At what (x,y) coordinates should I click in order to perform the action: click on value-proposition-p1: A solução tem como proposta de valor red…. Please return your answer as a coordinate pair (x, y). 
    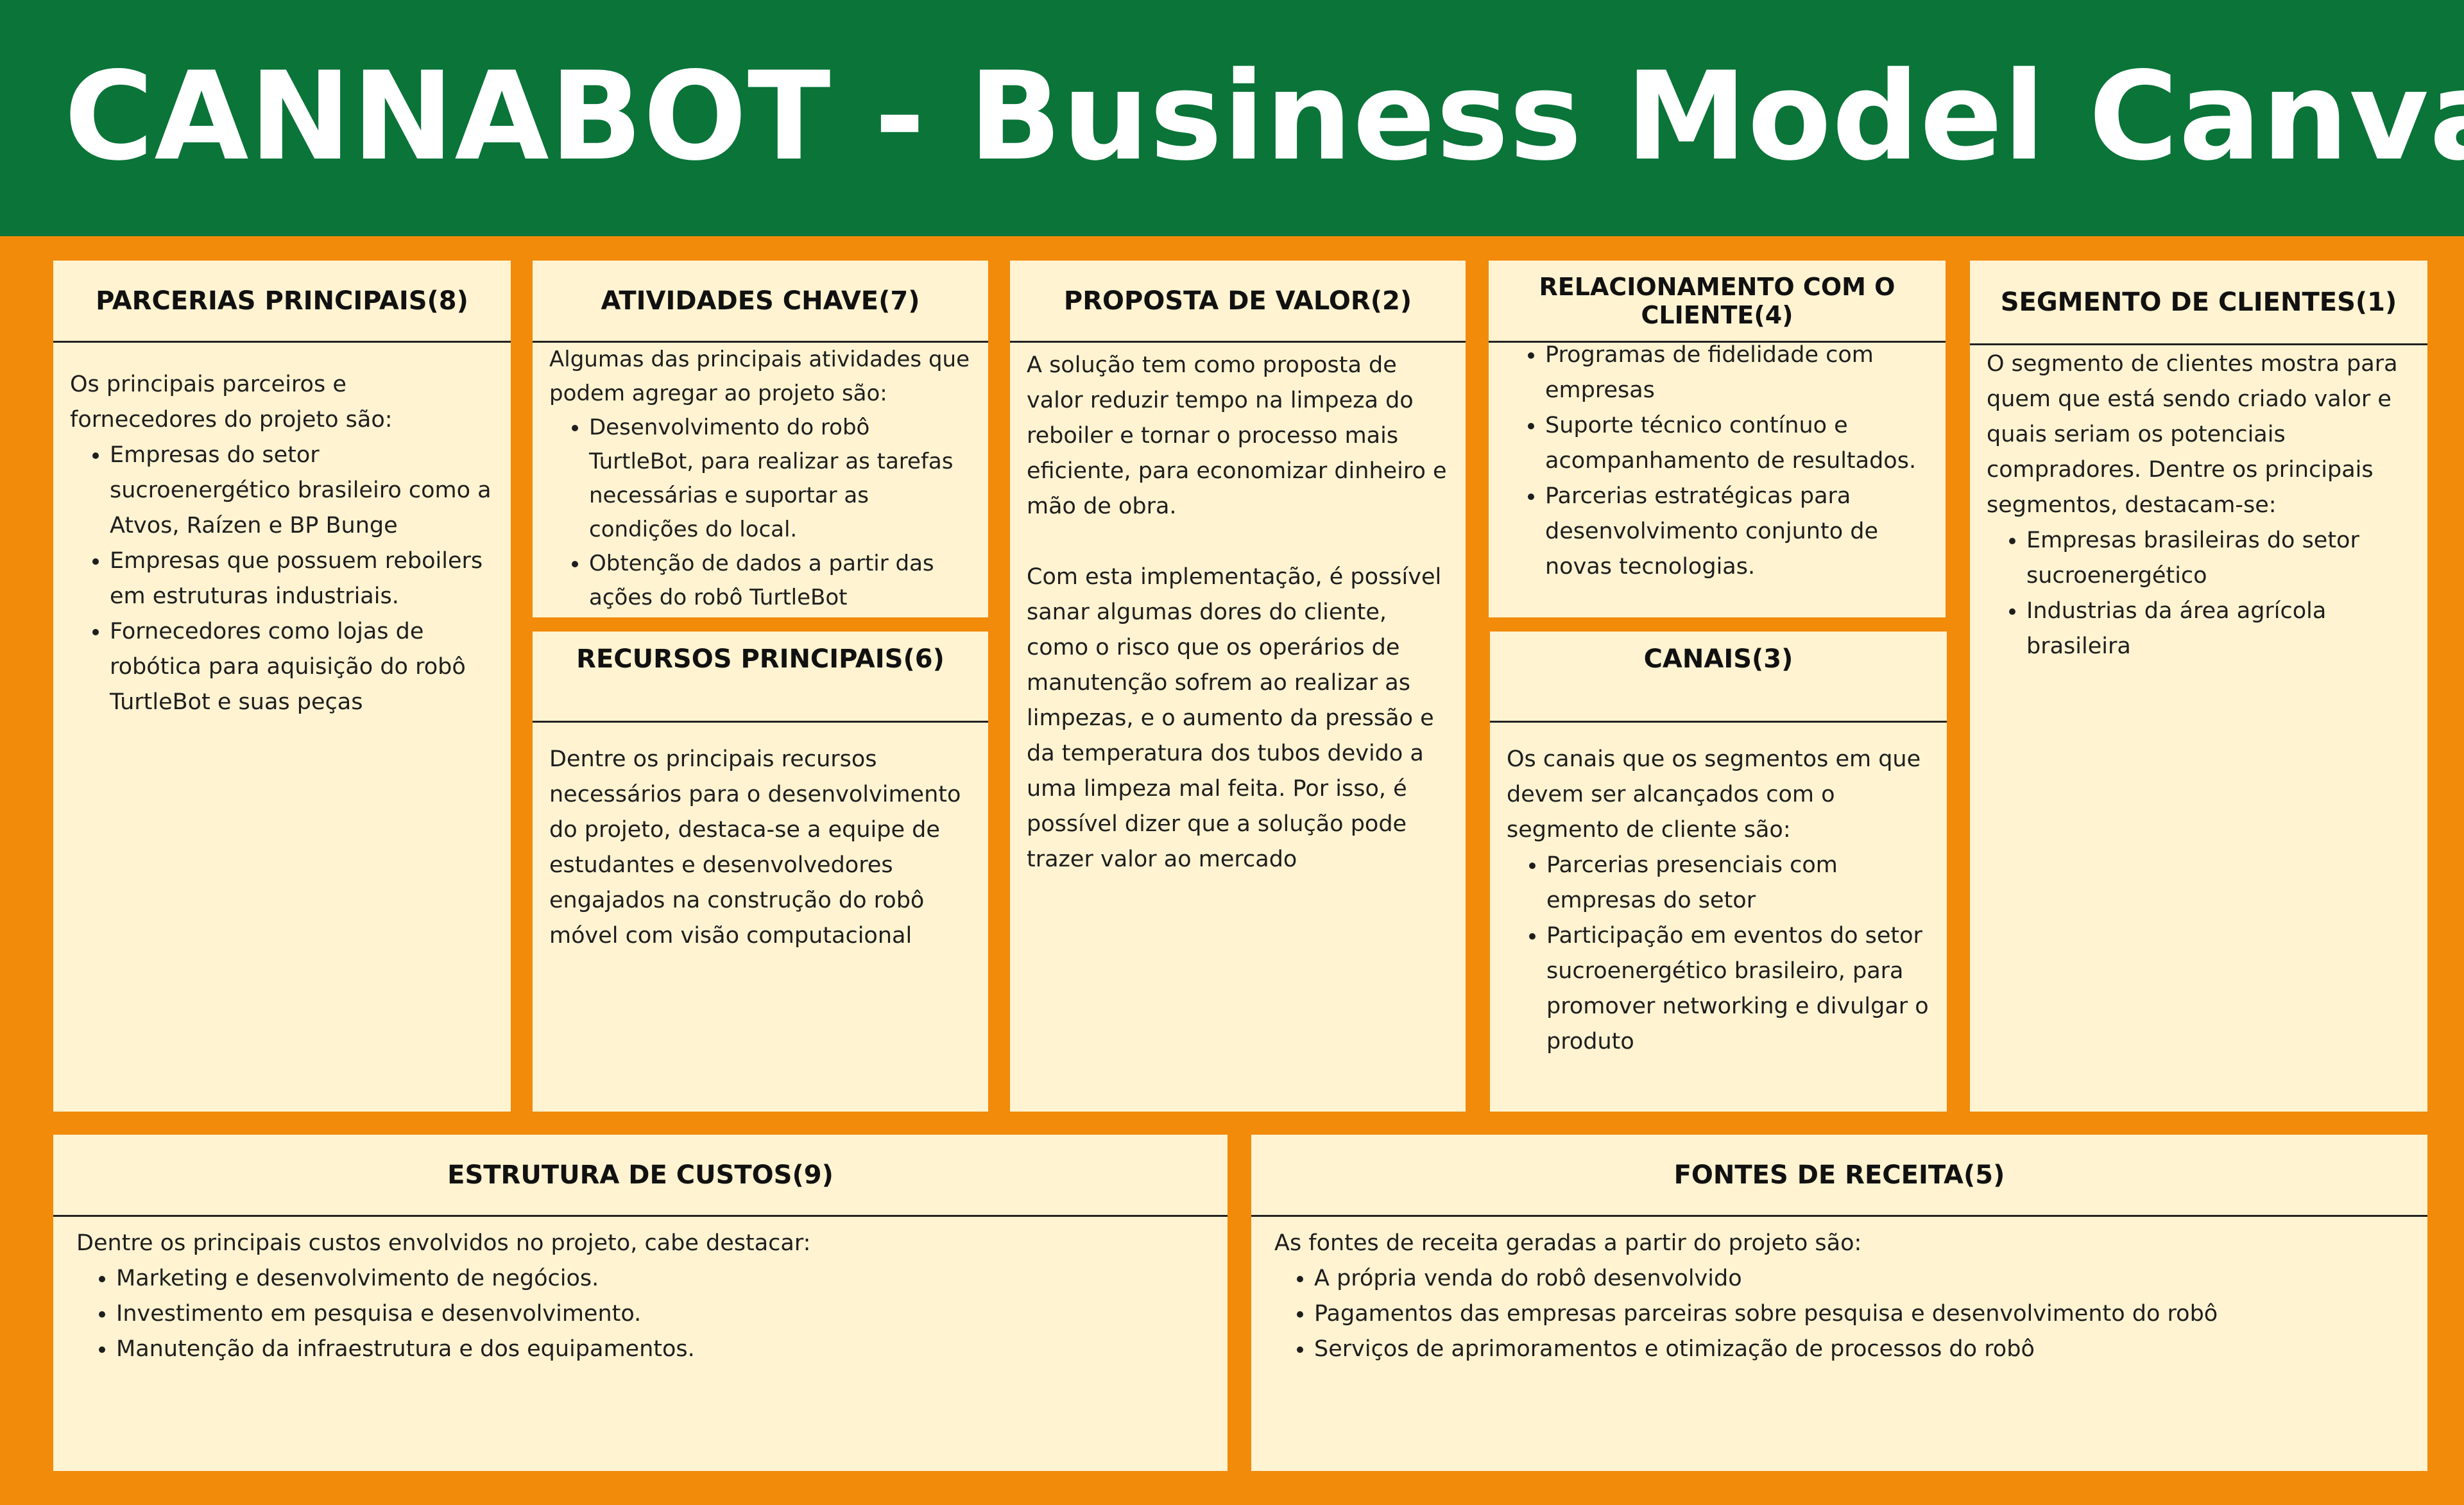
    Looking at the image, I should click on (1237, 436).